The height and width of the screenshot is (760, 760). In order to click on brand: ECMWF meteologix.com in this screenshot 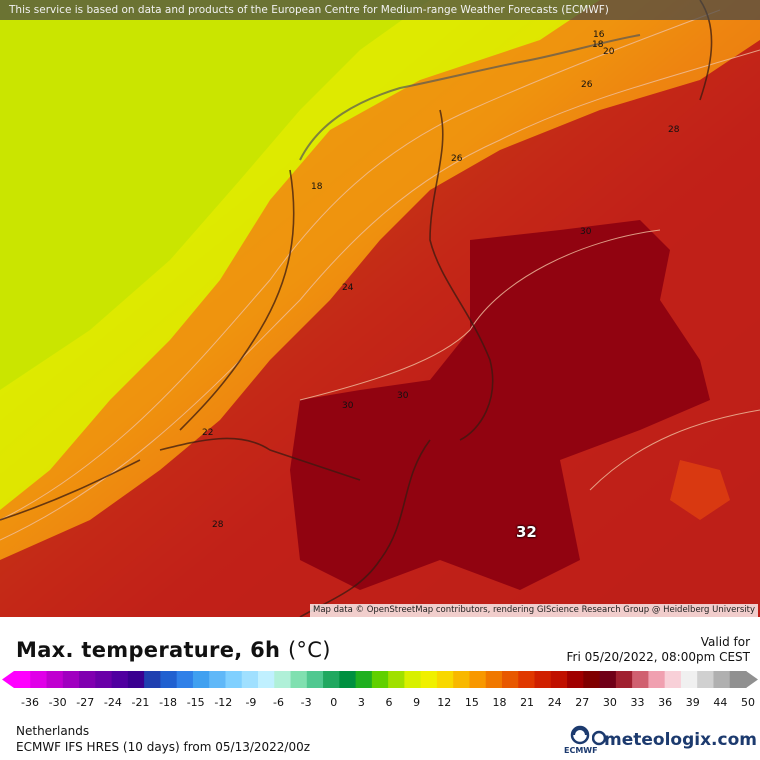, I will do `click(659, 740)`.